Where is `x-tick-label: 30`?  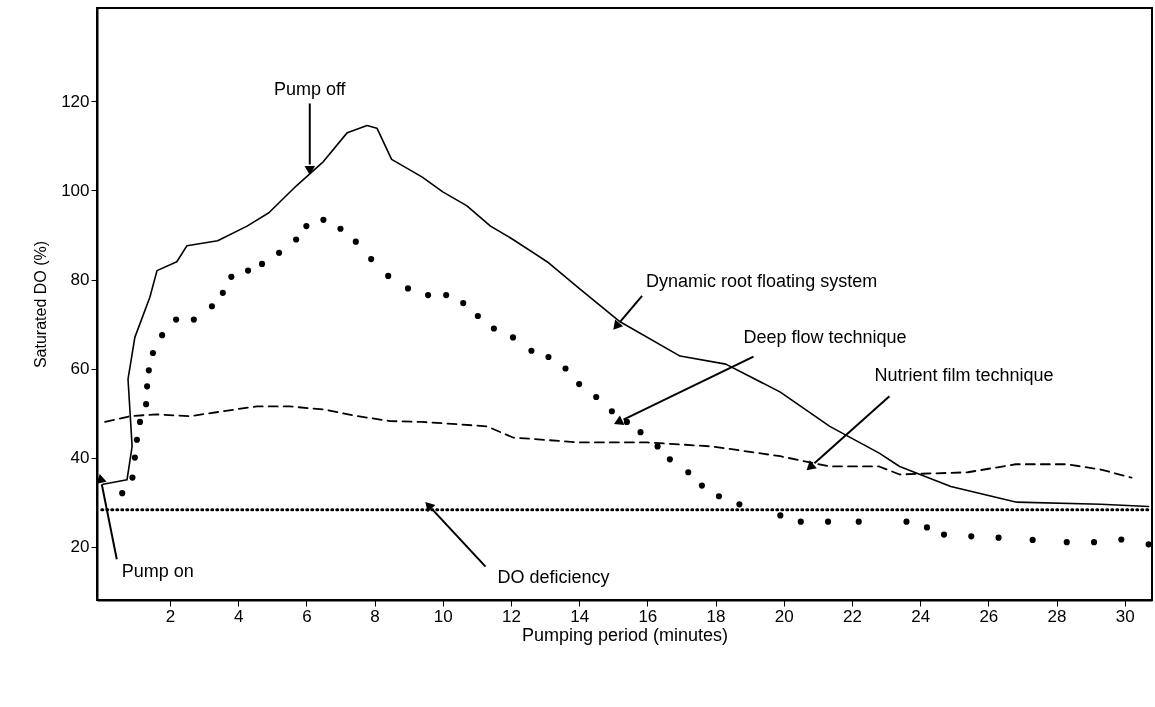 x-tick-label: 30 is located at coordinates (1125, 616).